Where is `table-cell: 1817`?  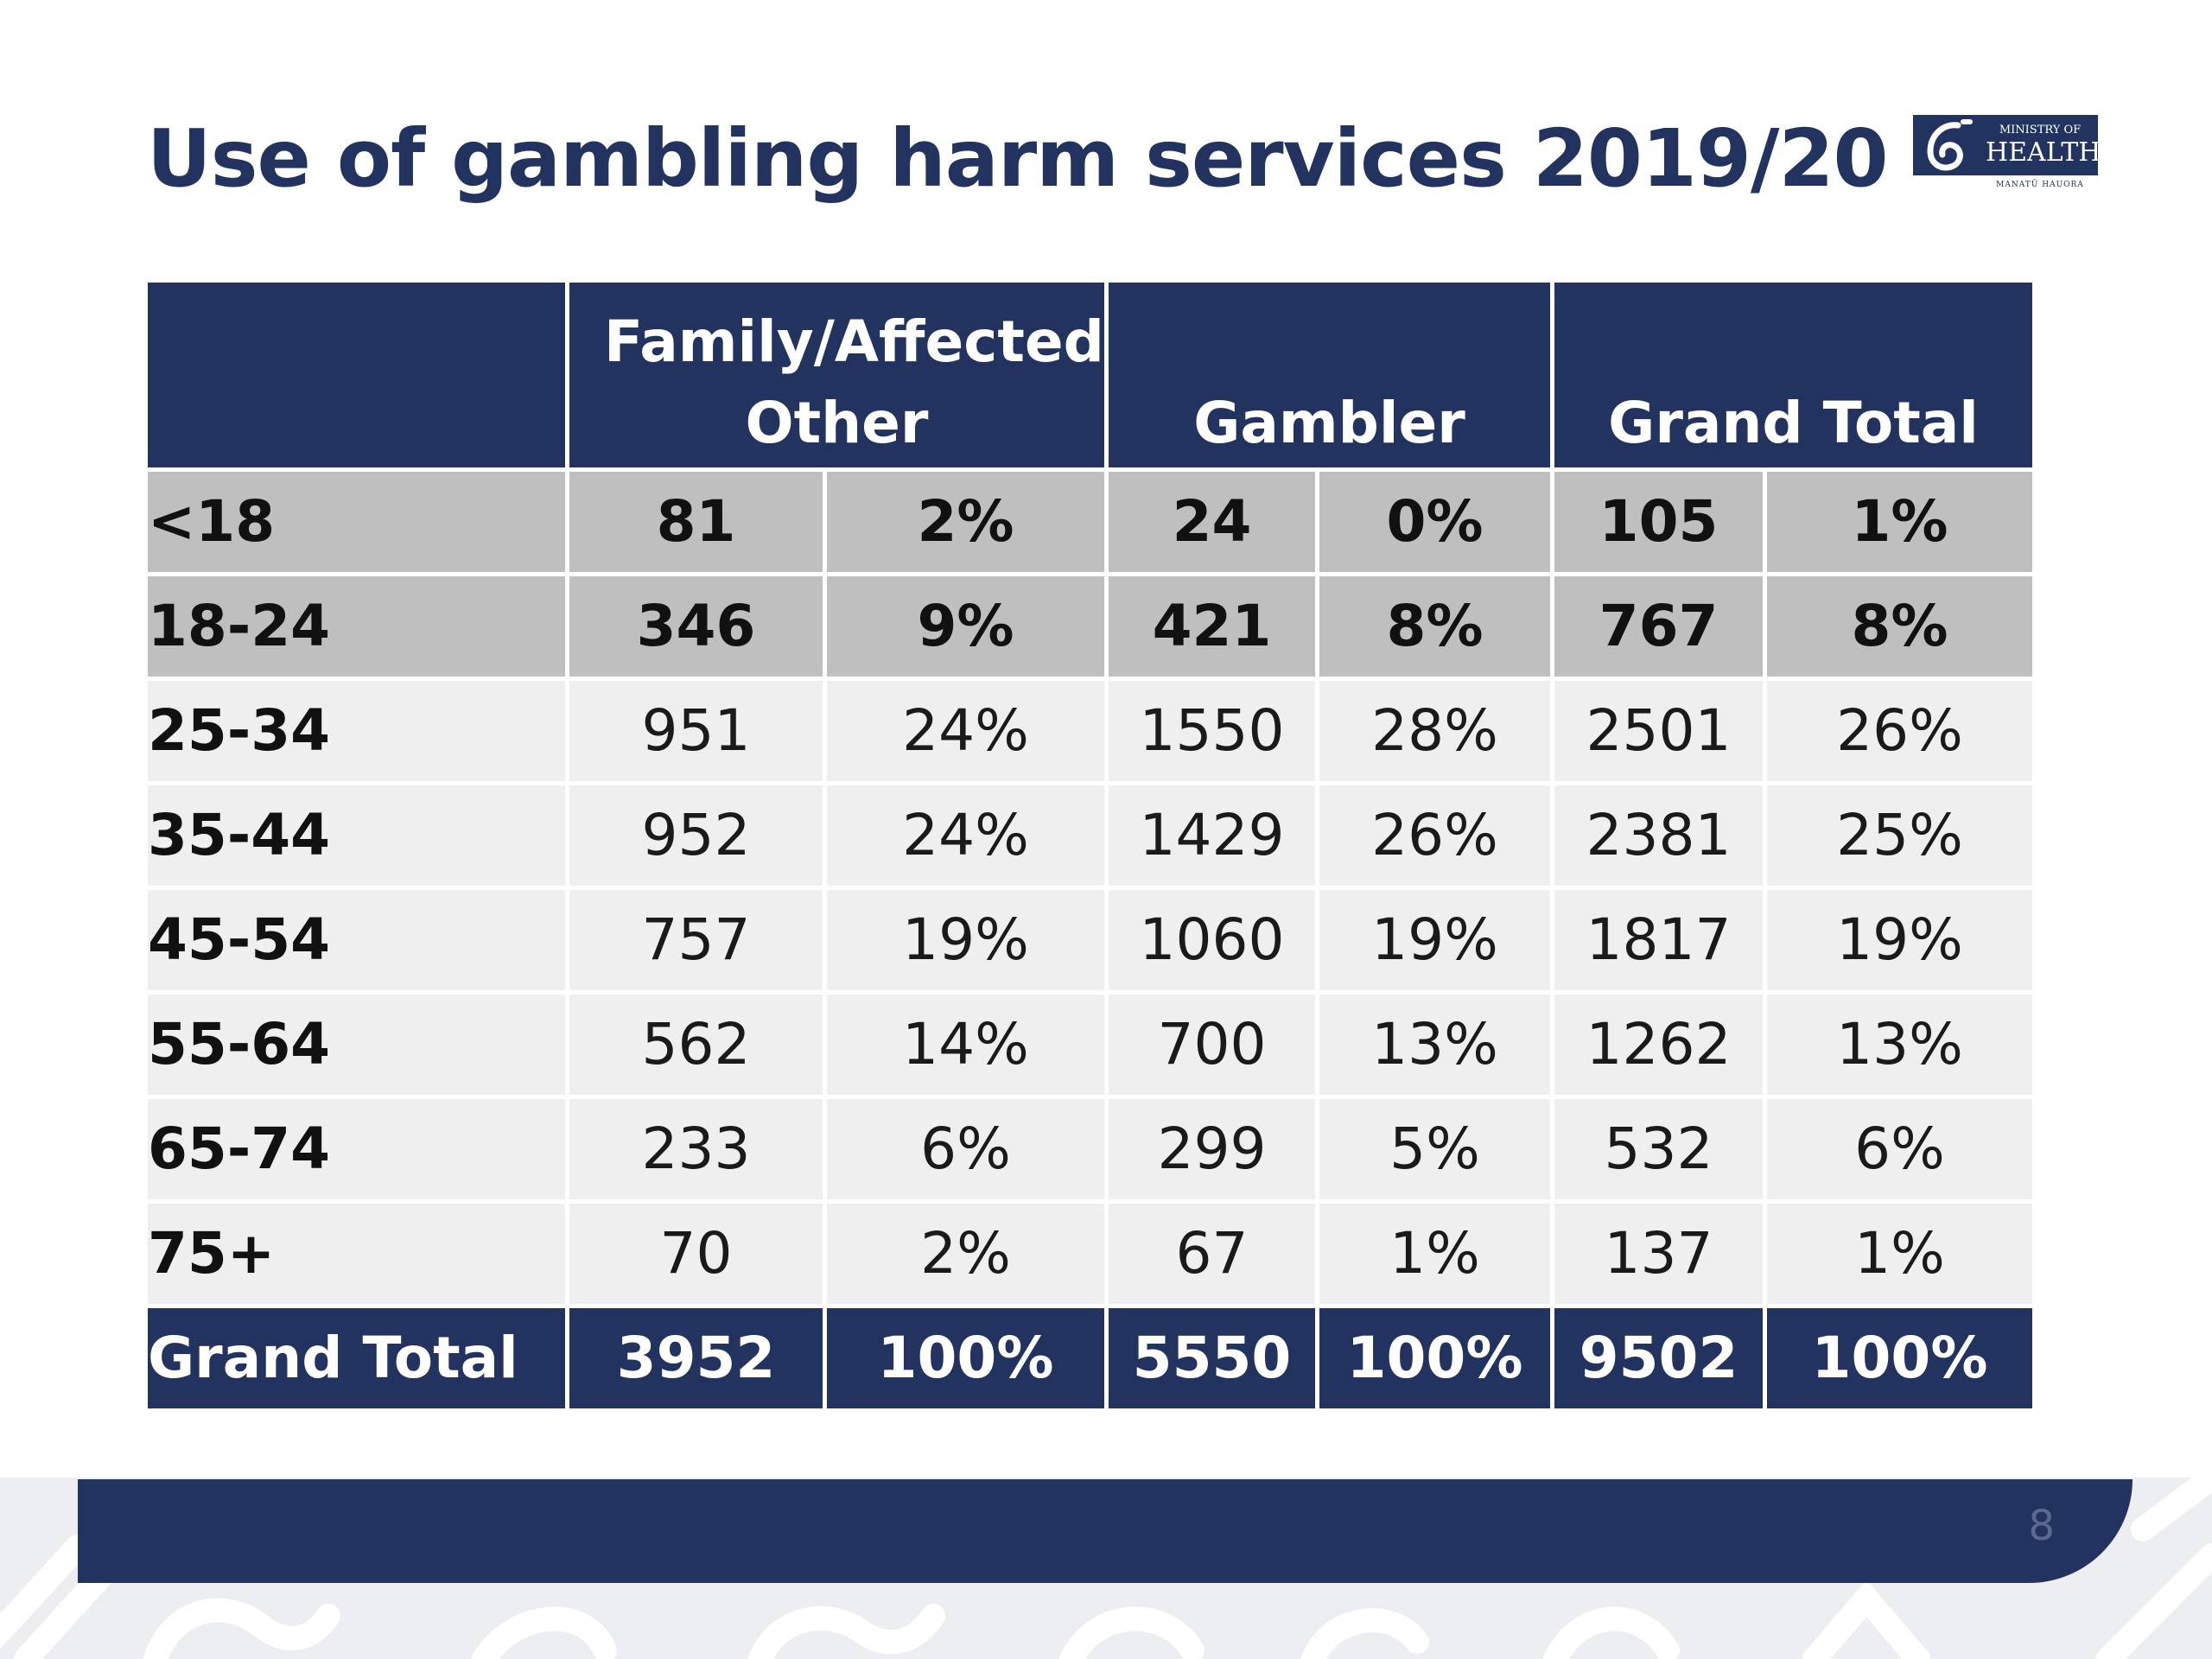
table-cell: 1817 is located at coordinates (1659, 940).